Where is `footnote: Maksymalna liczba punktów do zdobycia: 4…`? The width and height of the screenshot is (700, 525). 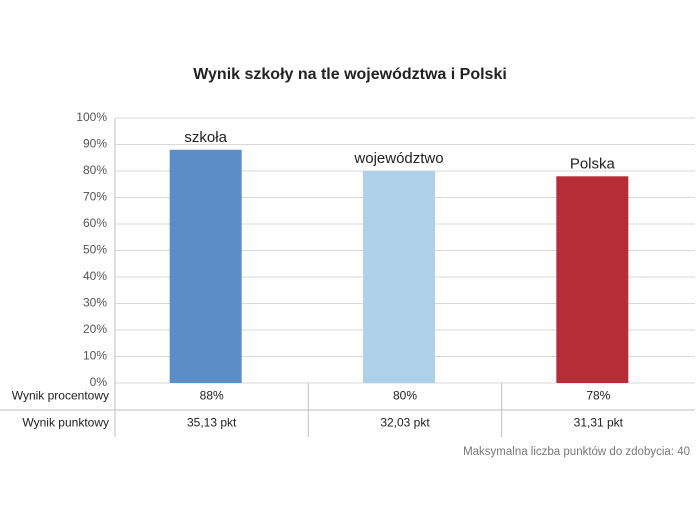
footnote: Maksymalna liczba punktów do zdobycia: 4… is located at coordinates (576, 452).